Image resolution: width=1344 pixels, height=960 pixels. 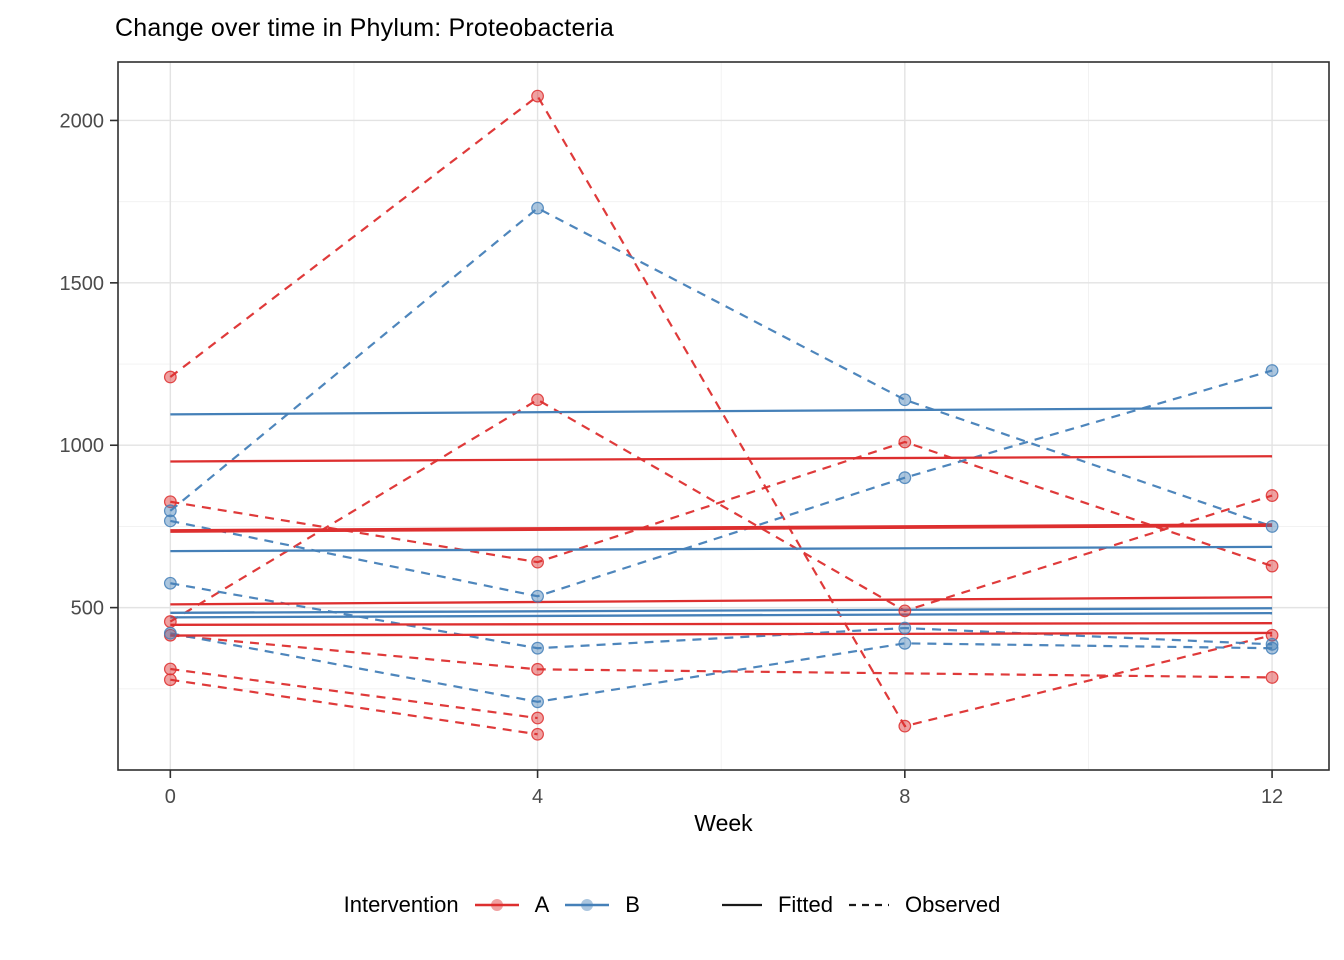 I want to click on x-tick-label: 12, so click(x=1272, y=797).